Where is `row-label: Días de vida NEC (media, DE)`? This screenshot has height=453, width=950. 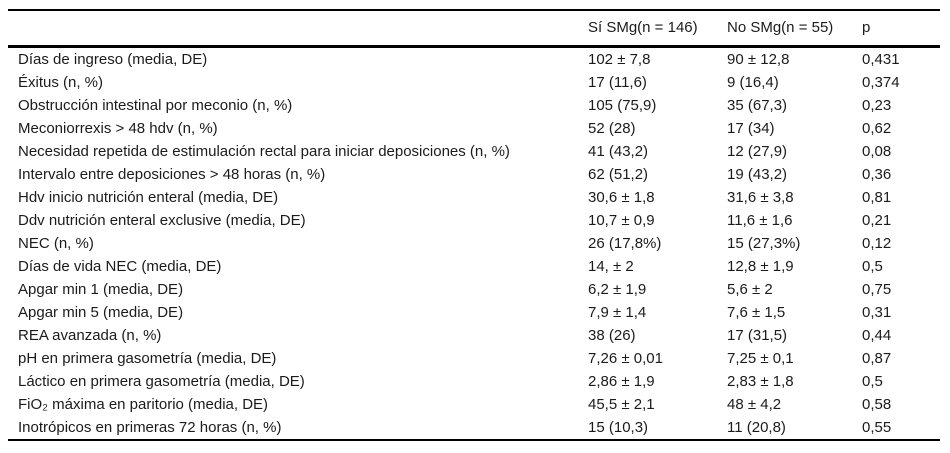 row-label: Días de vida NEC (media, DE) is located at coordinates (120, 266).